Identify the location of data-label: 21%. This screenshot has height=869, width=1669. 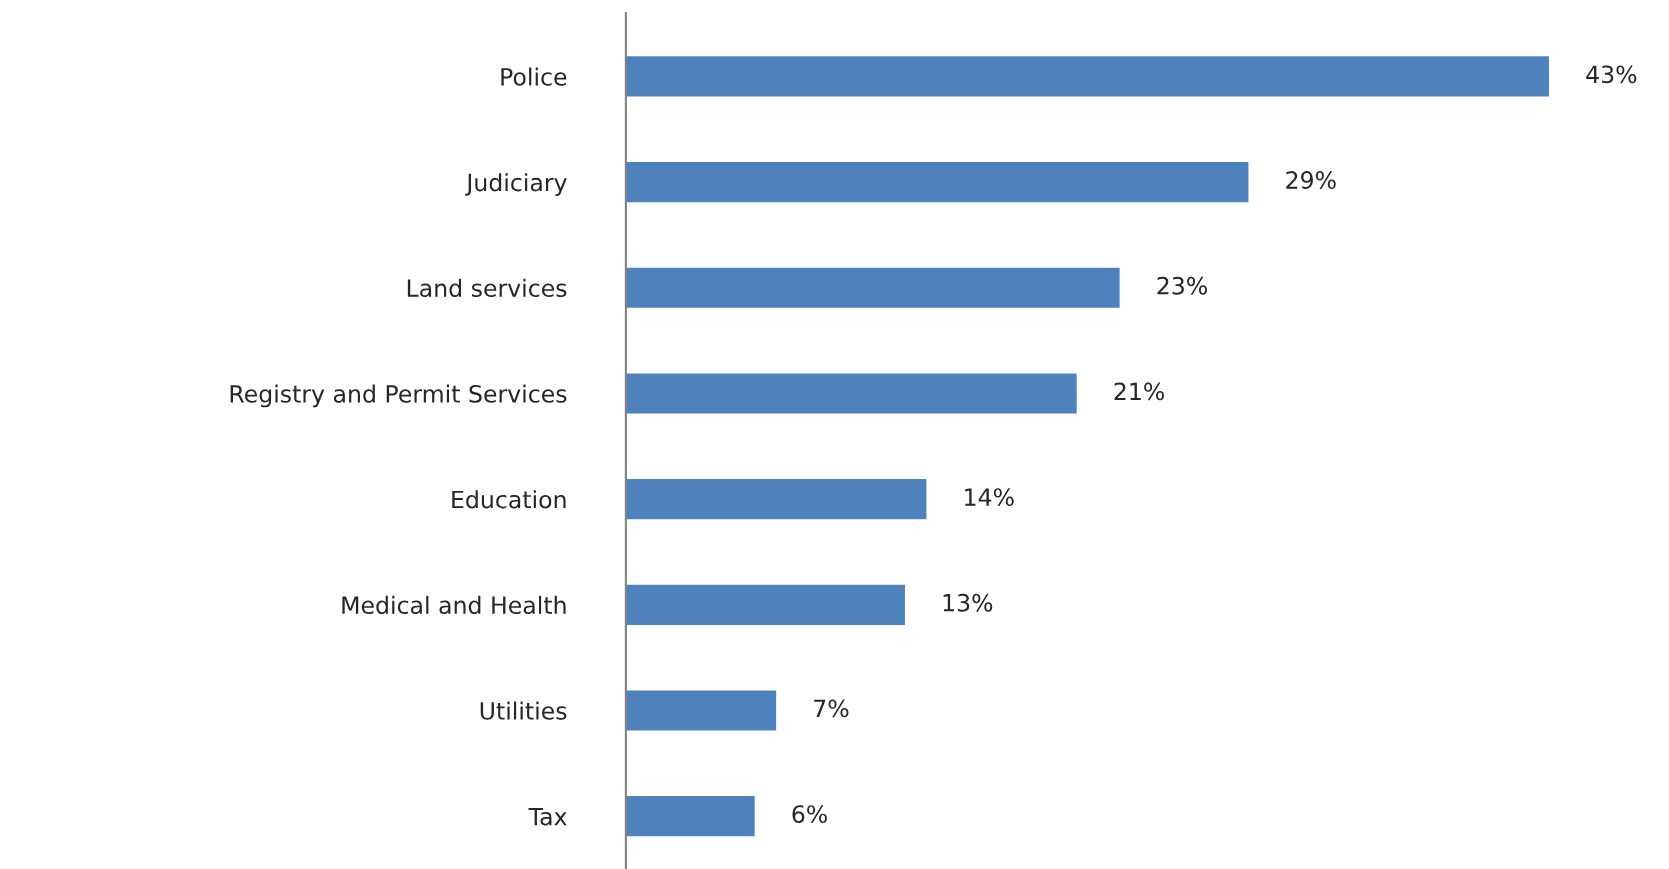
(1139, 391).